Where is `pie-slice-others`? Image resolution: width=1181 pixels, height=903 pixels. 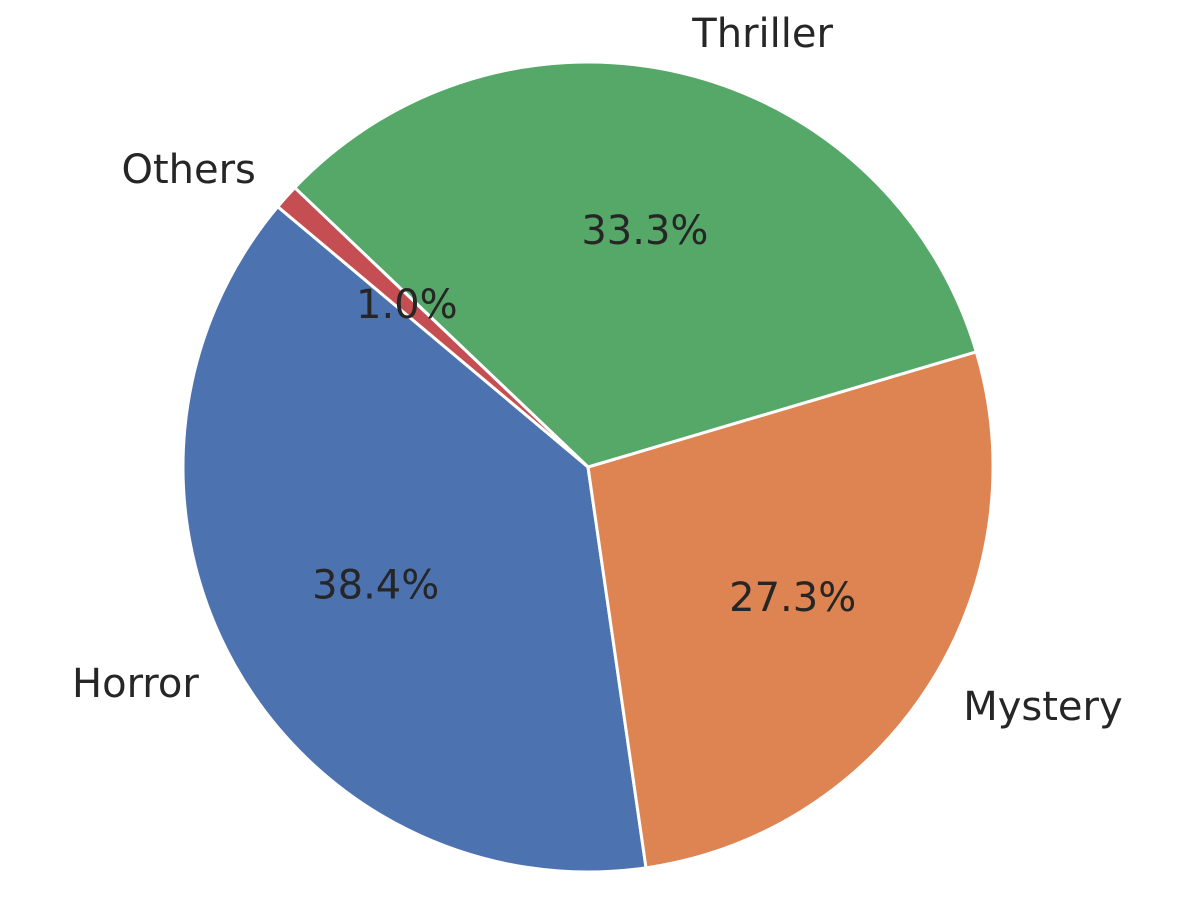 pie-slice-others is located at coordinates (433, 327).